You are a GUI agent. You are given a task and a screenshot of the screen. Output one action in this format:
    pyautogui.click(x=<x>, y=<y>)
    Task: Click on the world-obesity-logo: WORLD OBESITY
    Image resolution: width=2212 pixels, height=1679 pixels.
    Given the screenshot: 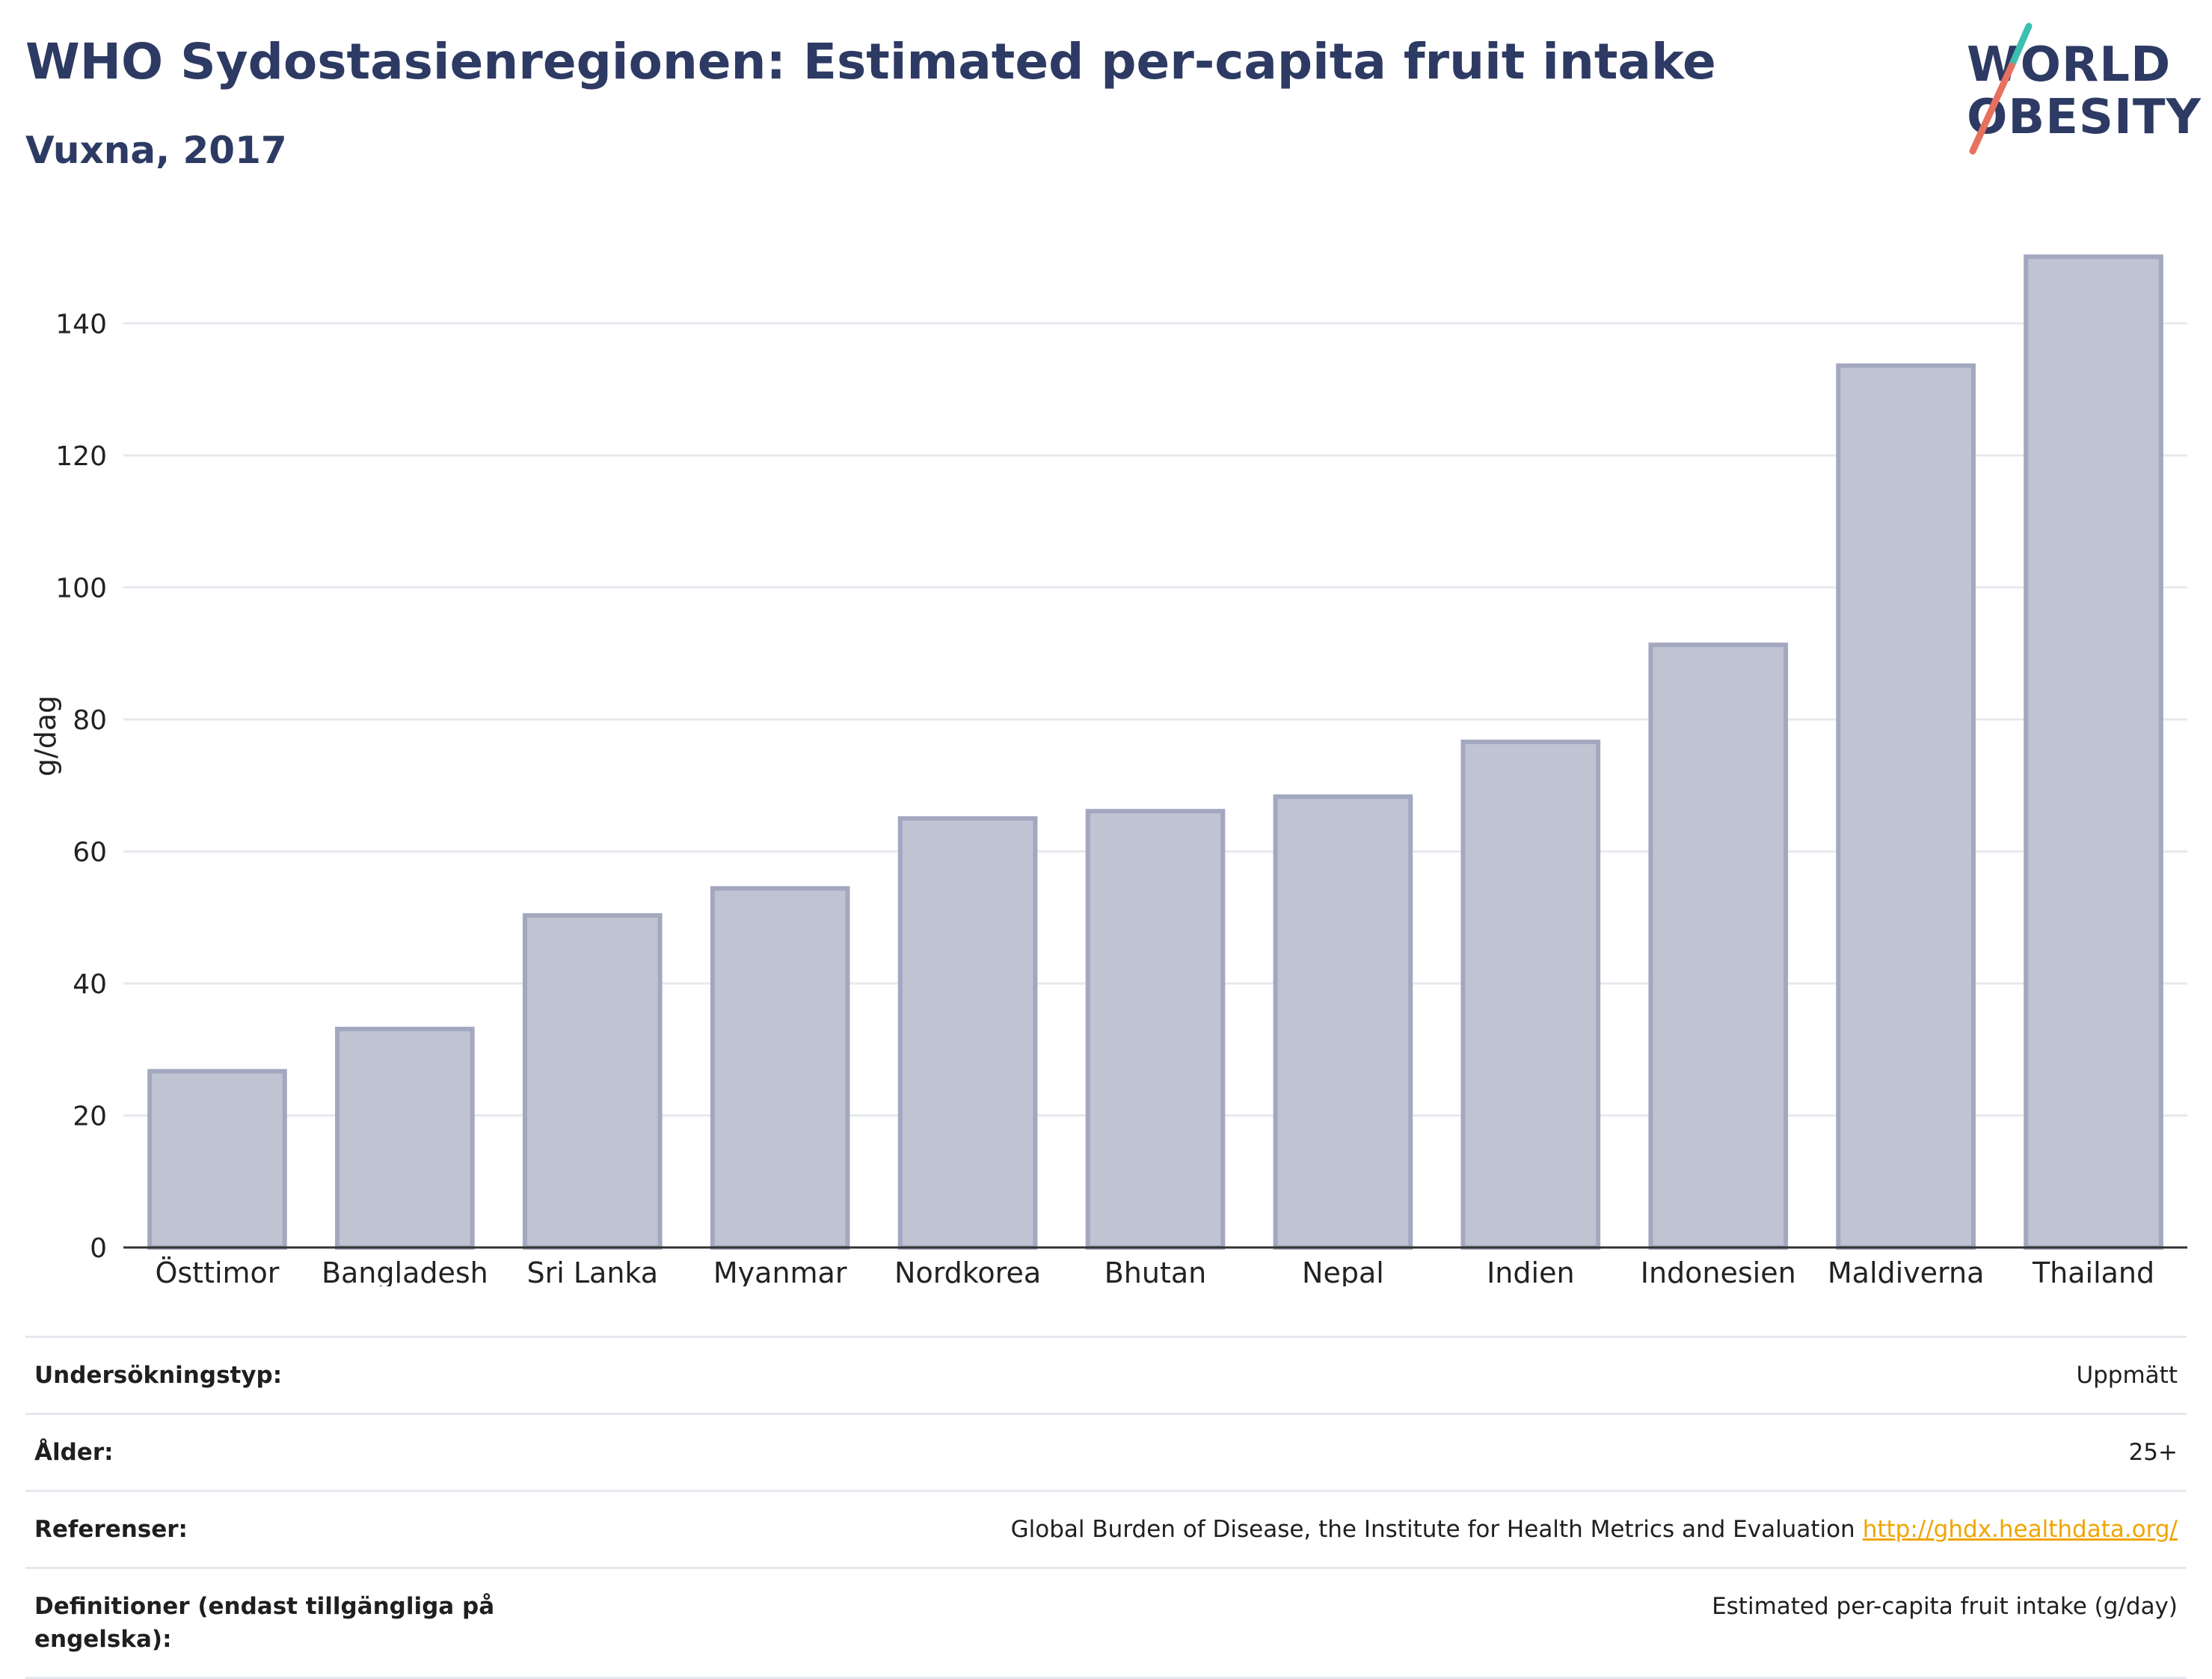 What is the action you would take?
    pyautogui.click(x=2073, y=92)
    